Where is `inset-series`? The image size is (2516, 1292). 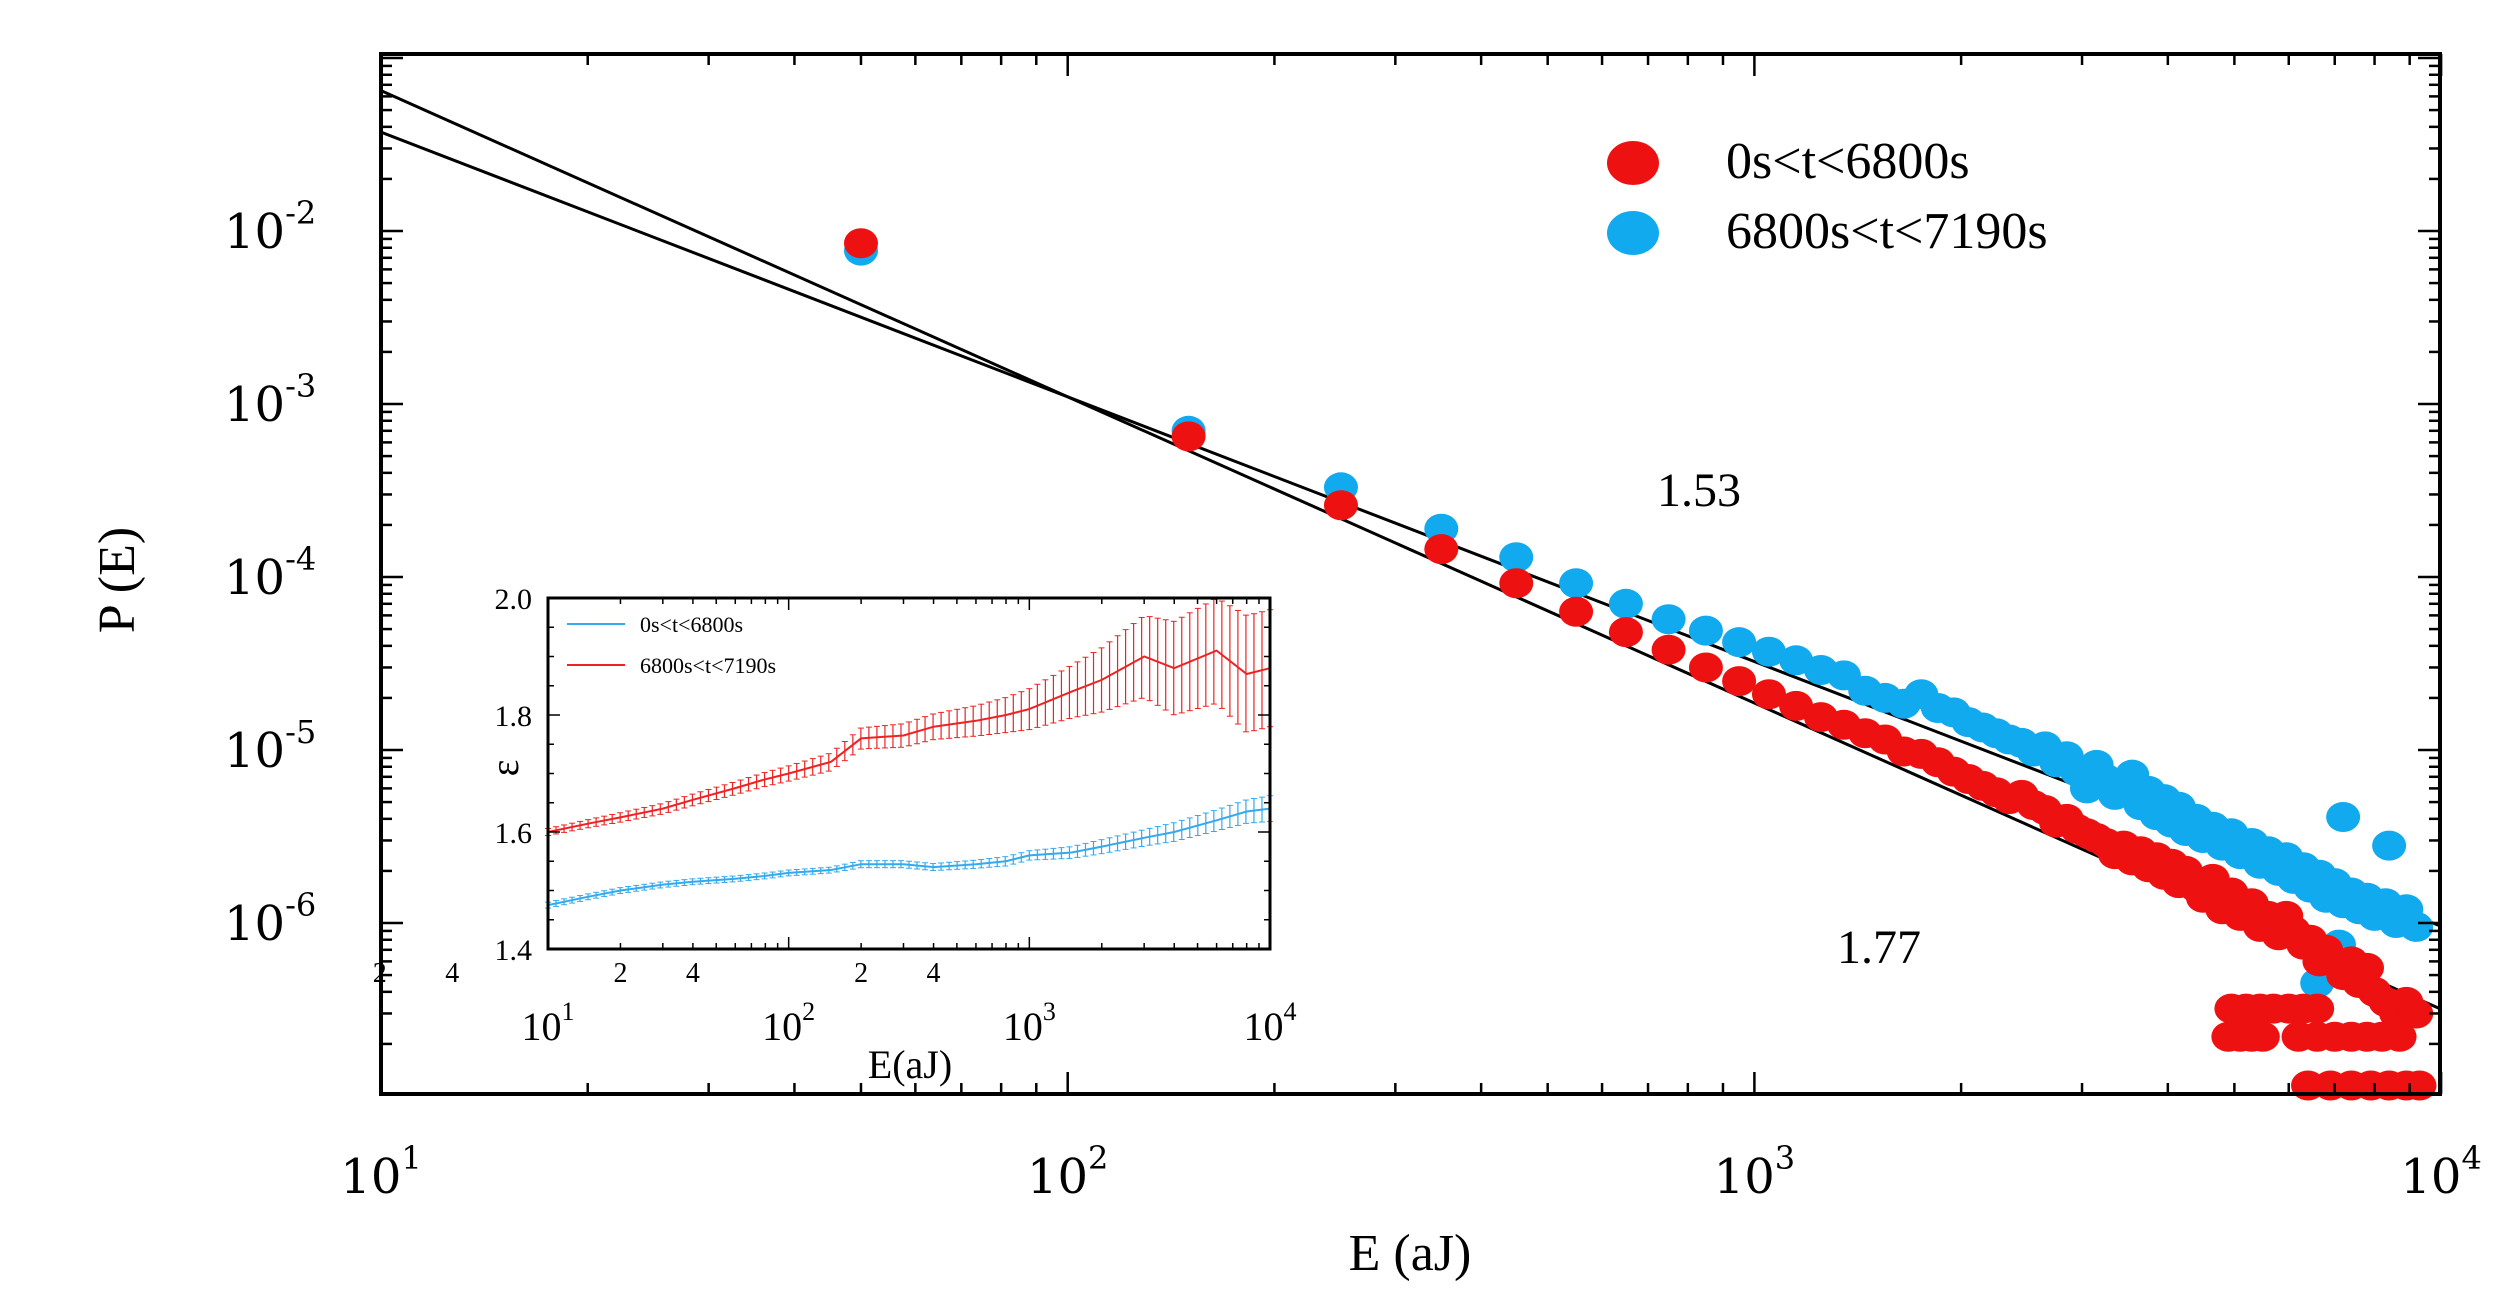
inset-series is located at coordinates (909, 754).